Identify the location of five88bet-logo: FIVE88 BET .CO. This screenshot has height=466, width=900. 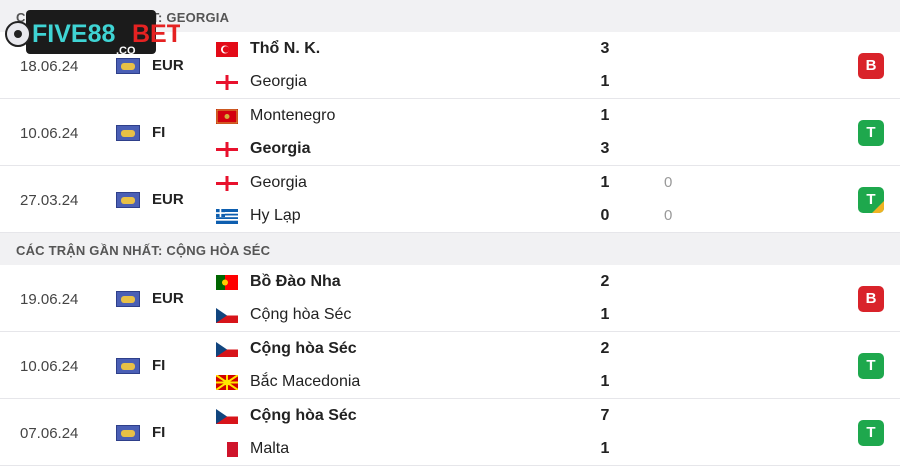
(92, 33).